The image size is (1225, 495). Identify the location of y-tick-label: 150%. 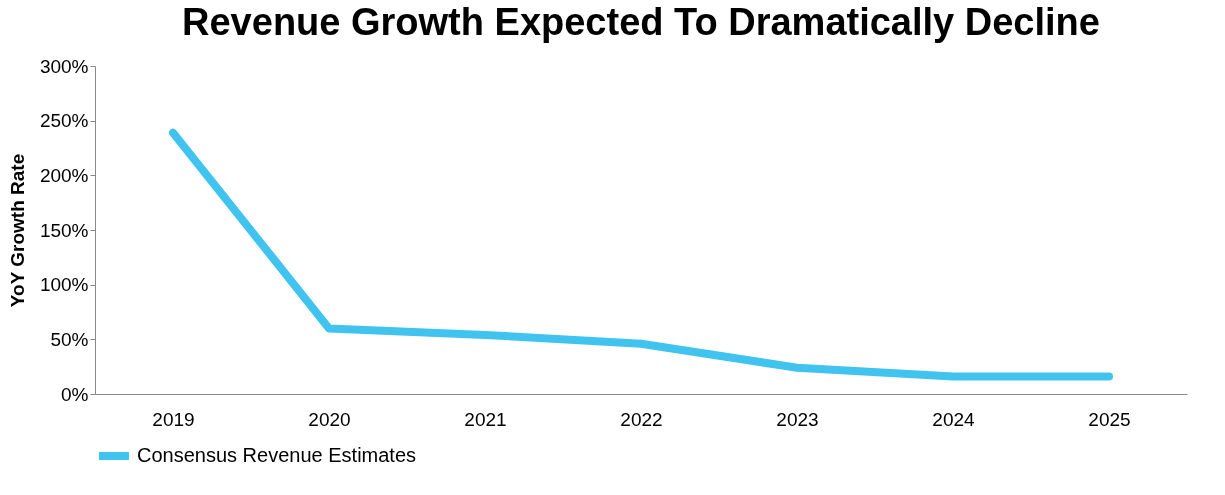
(64, 230).